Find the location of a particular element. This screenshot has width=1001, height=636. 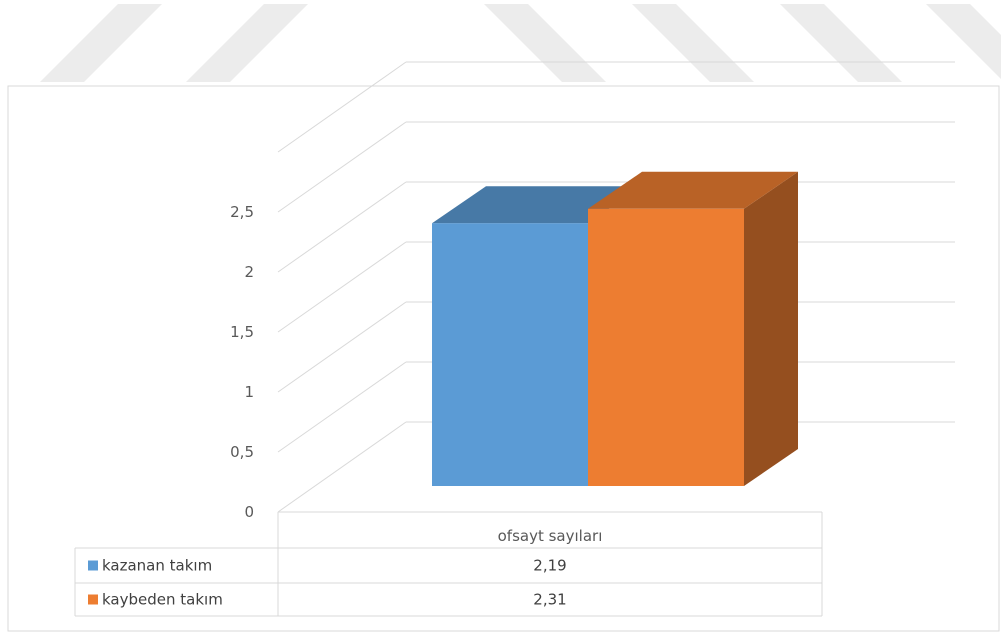

legend-label-2: kaybeden takım is located at coordinates (162, 600).